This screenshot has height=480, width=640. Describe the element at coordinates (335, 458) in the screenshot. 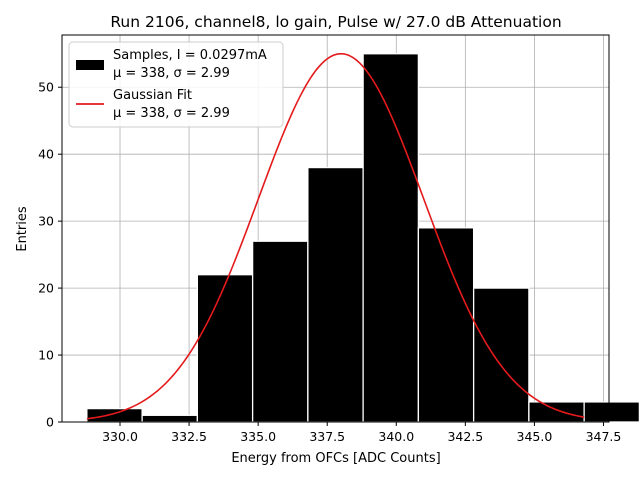

I see `x-axis-label: Energy from OFCs [ADC Counts]` at that location.